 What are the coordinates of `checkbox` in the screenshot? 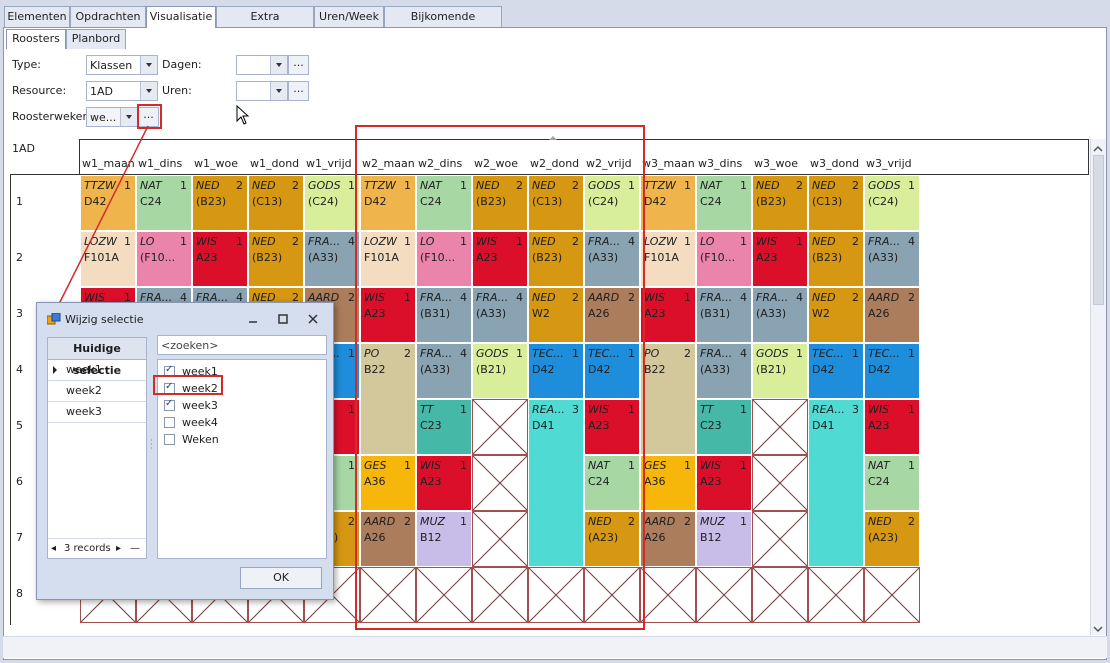 It's located at (169, 422).